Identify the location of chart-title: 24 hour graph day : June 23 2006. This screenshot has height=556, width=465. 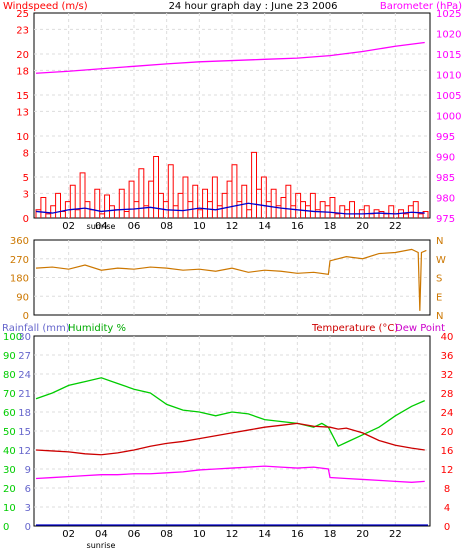
(253, 6).